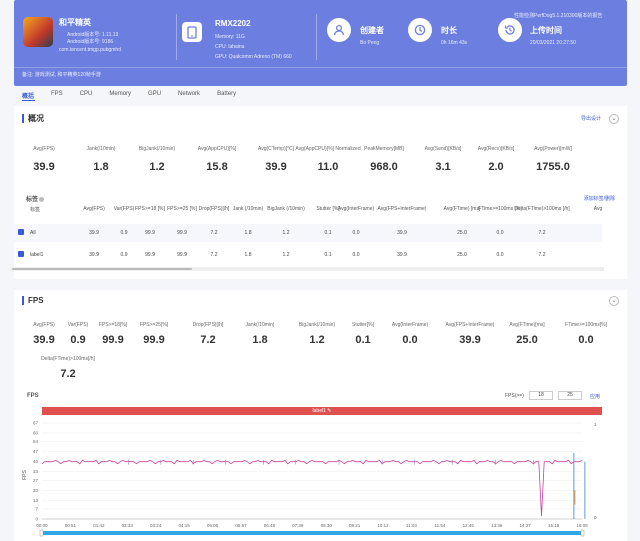 The image size is (640, 541). Describe the element at coordinates (496, 149) in the screenshot. I see `metric-label: Avg(Recv)[KB/s]` at that location.